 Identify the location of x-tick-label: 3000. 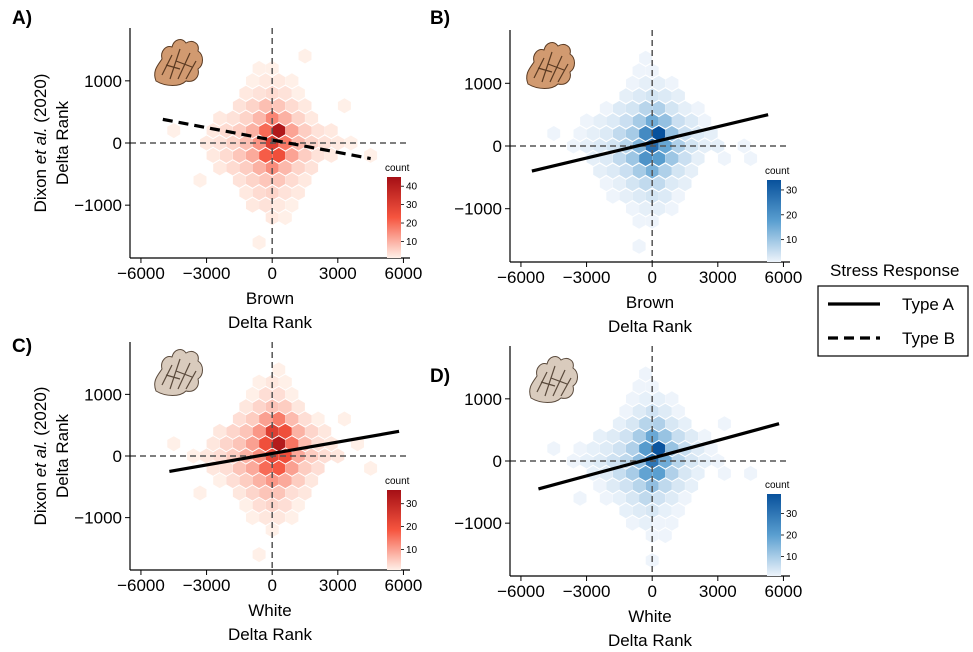
(338, 273).